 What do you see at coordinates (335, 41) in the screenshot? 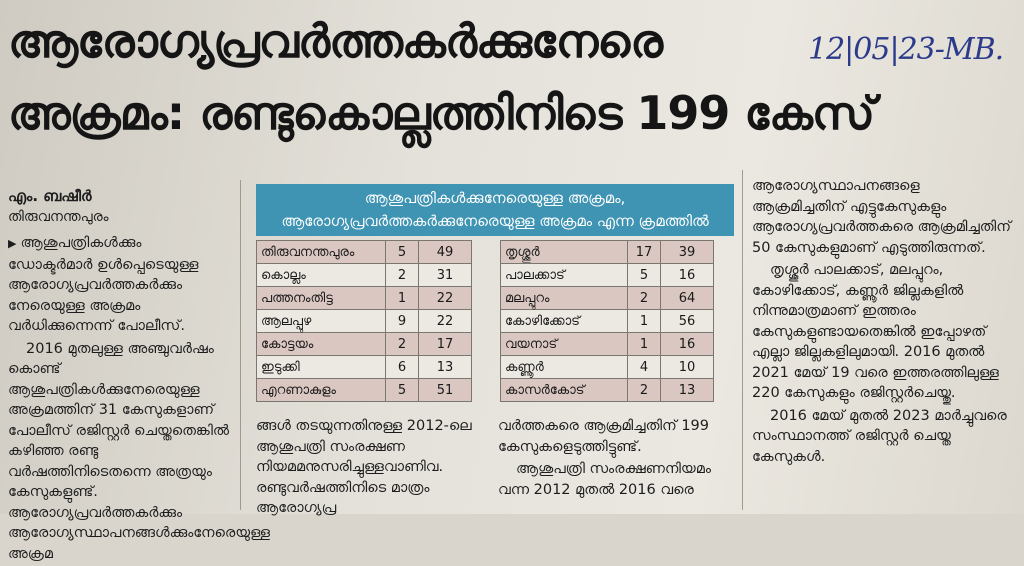
I see `headline-line-1: ആരോഗ്യപ്രവർത്തകർക്കുനേരെ` at bounding box center [335, 41].